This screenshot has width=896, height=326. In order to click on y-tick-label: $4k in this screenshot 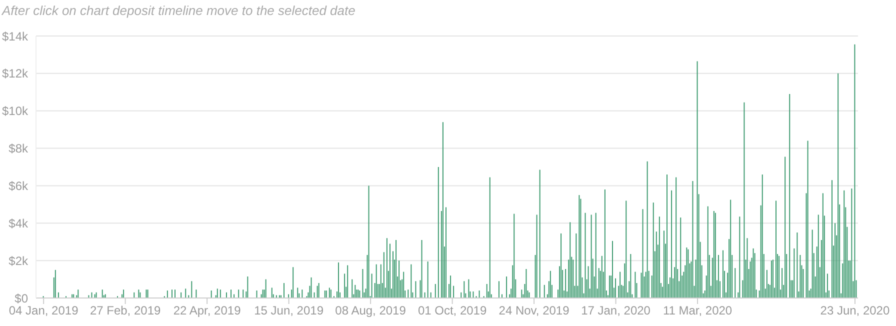, I will do `click(18, 223)`.